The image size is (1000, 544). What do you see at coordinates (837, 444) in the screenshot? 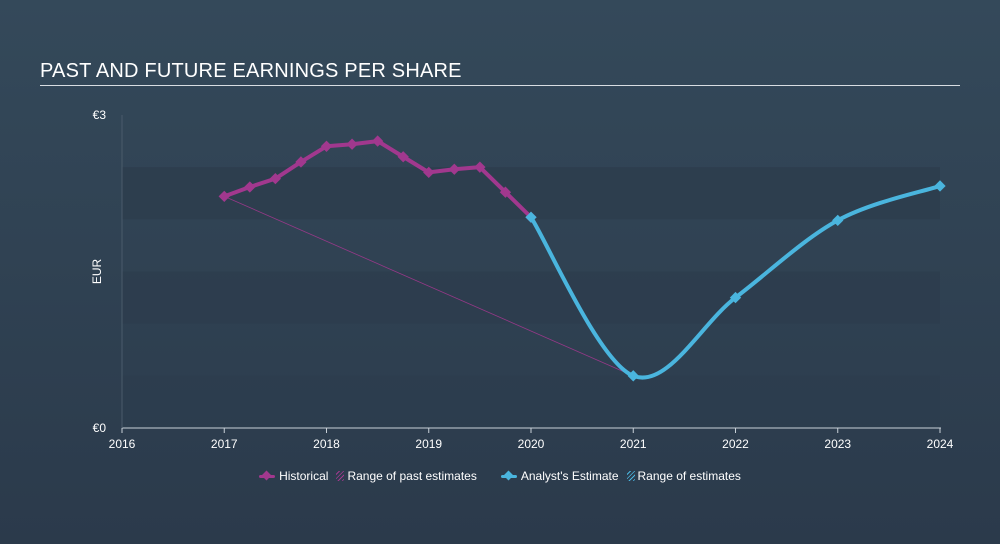
I see `x-tick-label: 2023` at bounding box center [837, 444].